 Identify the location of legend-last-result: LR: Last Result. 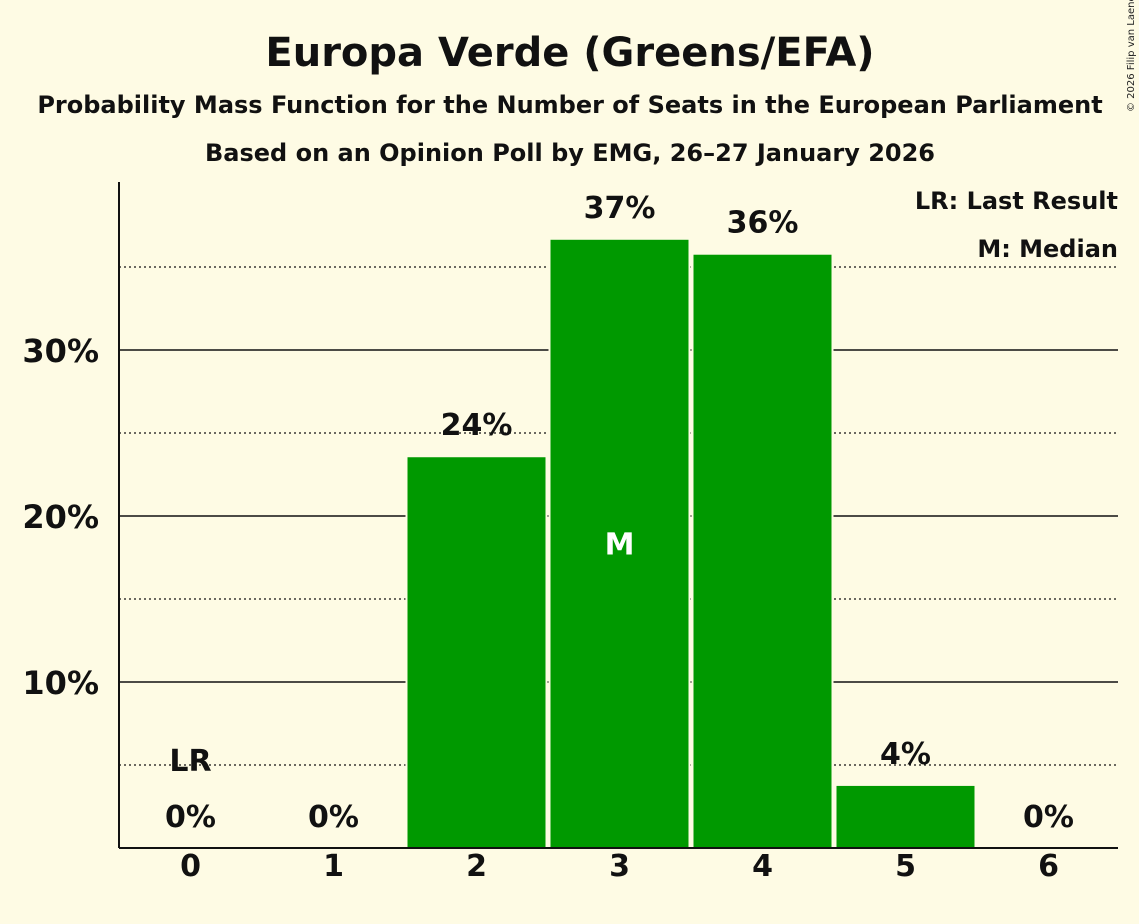
(1016, 201).